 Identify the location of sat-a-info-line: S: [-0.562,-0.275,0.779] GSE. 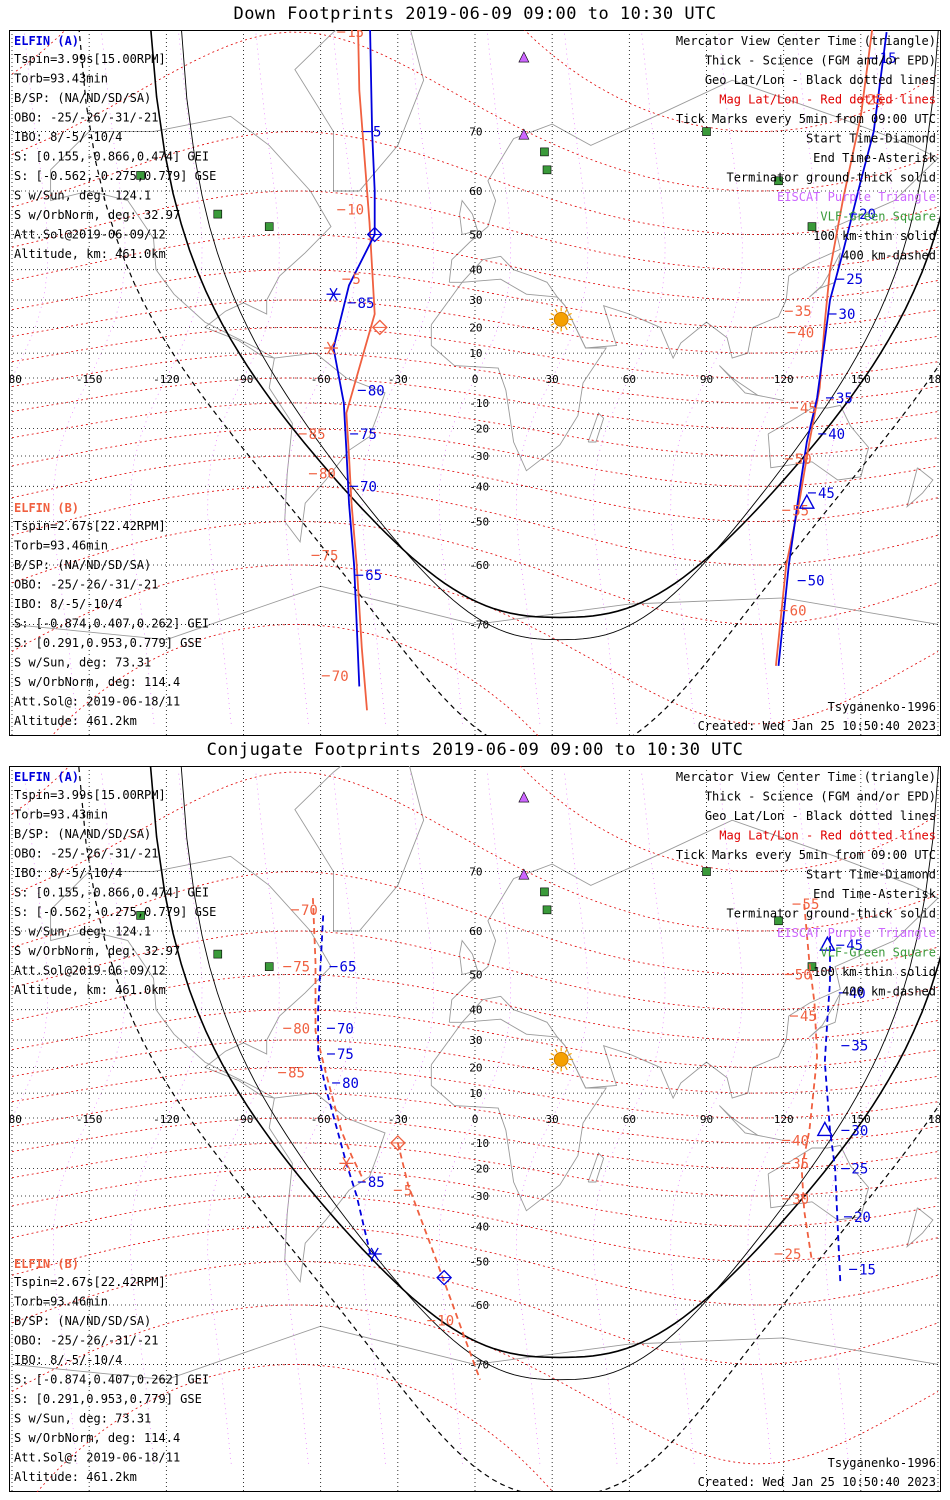
(115, 176).